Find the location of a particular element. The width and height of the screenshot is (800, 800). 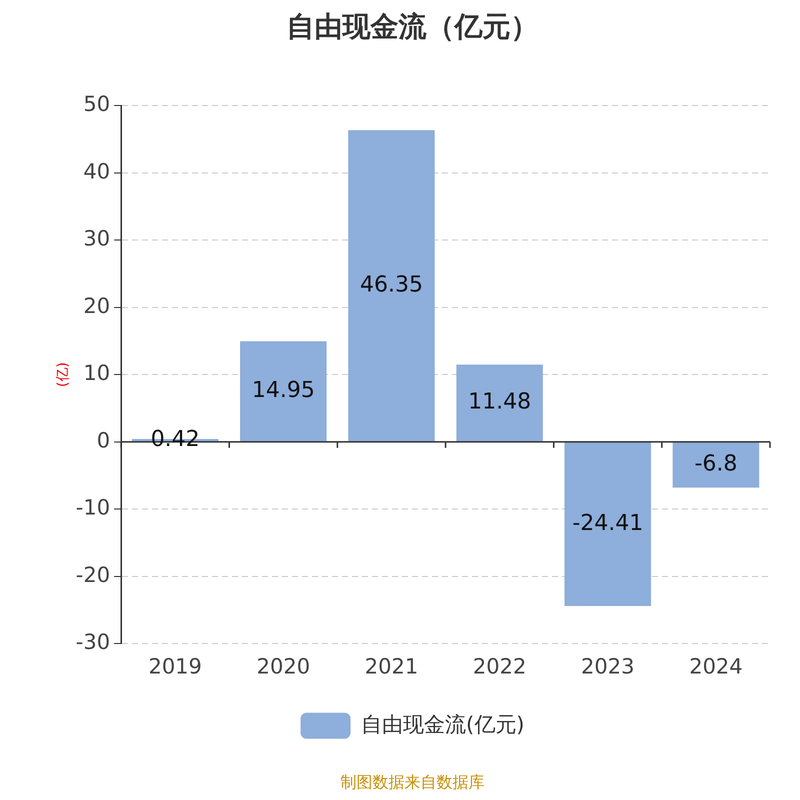

data-label: 46.35 is located at coordinates (391, 285).